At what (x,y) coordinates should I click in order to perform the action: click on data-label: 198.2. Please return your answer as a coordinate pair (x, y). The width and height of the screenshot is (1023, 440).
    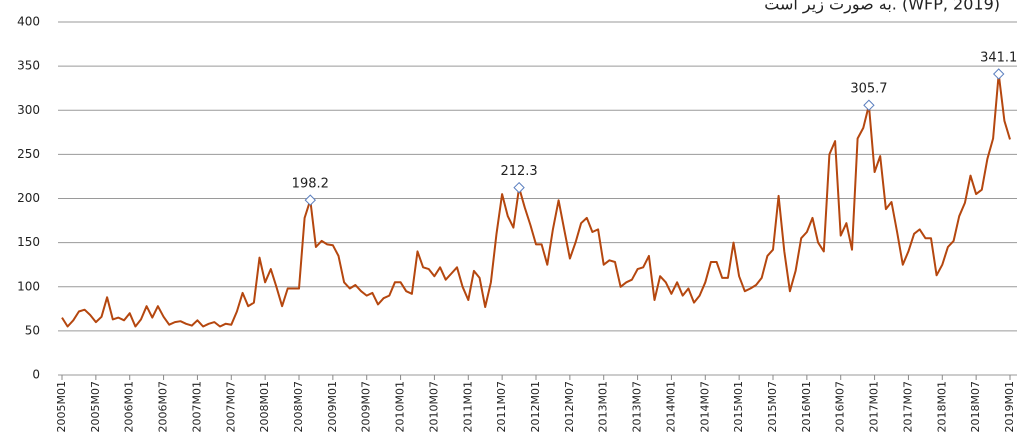
    Looking at the image, I should click on (310, 184).